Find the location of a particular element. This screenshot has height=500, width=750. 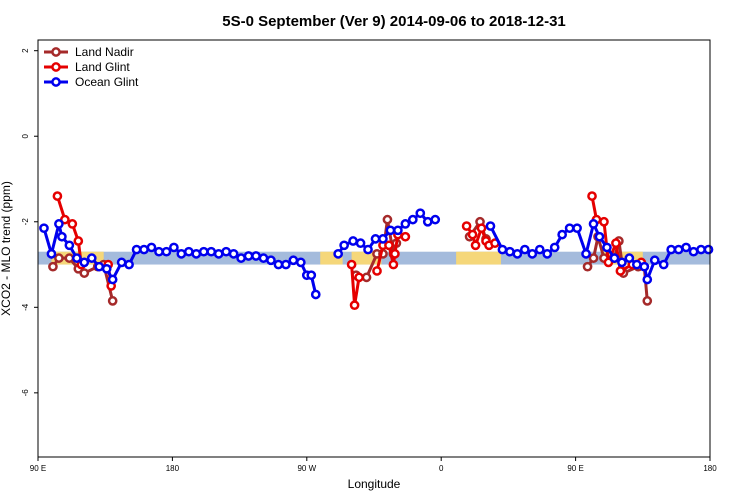

x-axis: 90 E 180 90 W 0 90 E 180 is located at coordinates (373, 465).